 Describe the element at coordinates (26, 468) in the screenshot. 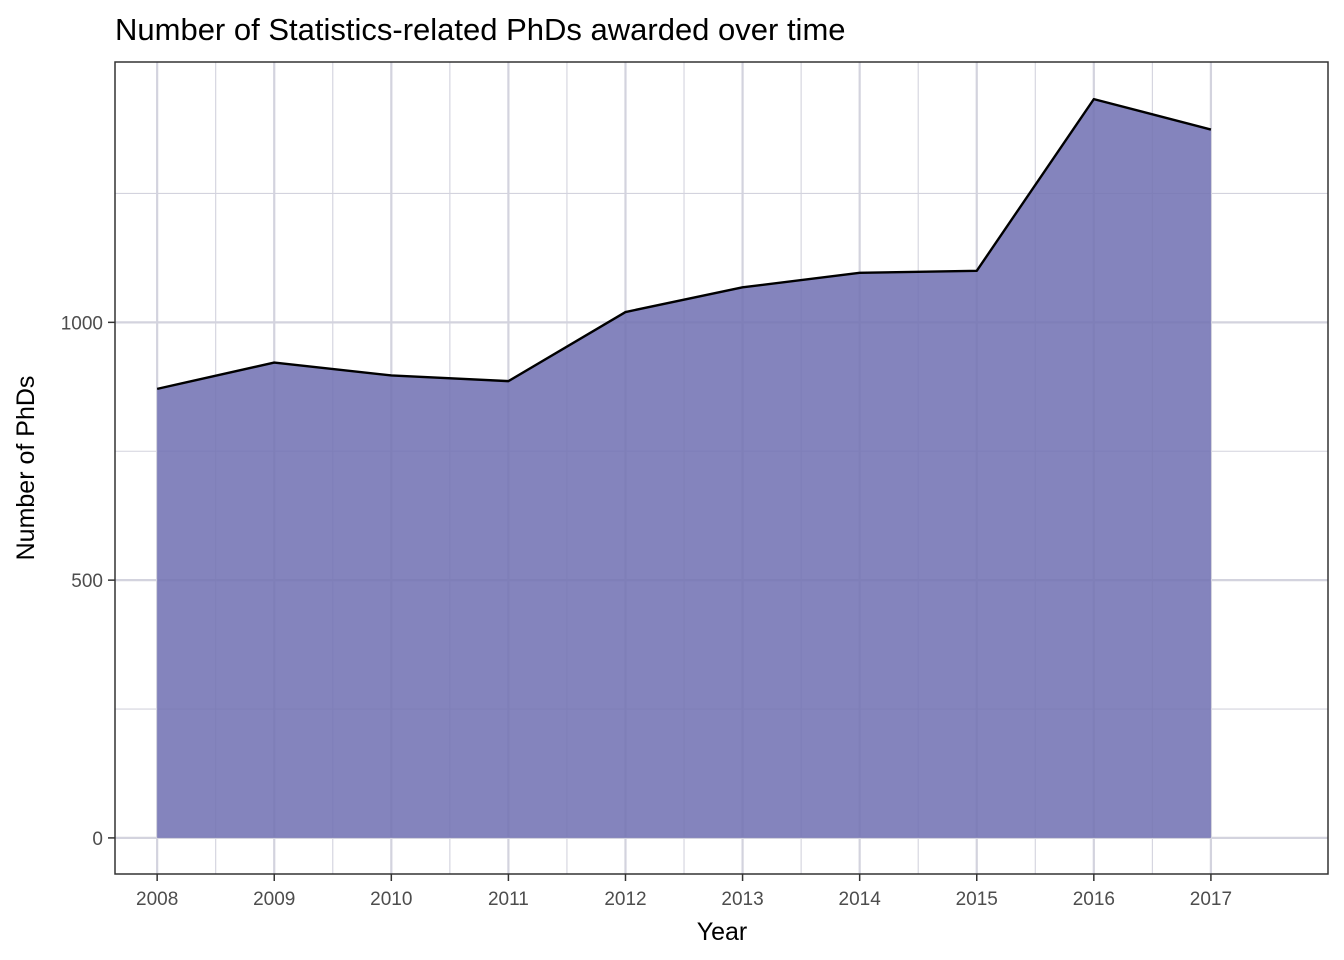

I see `y-axis-title: Number of PhDs` at that location.